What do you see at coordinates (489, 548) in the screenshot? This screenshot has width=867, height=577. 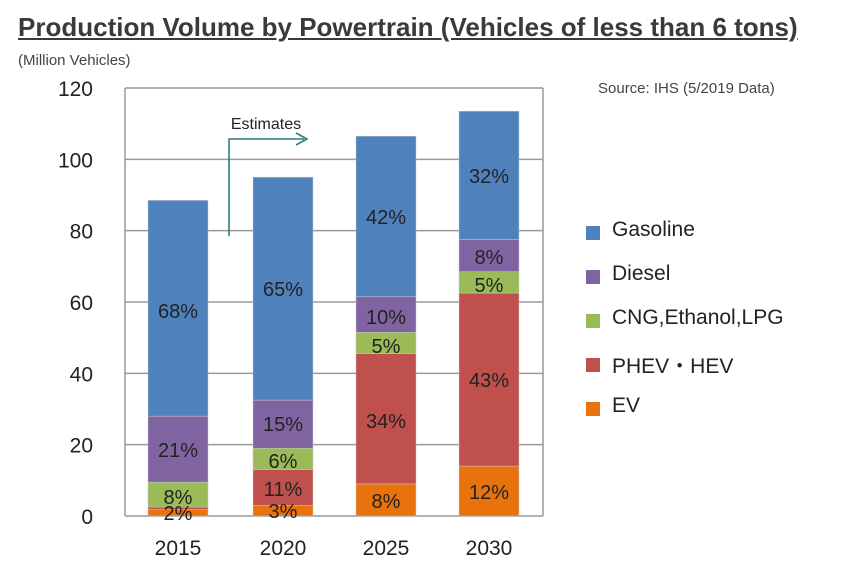 I see `x-tick-label: 2030` at bounding box center [489, 548].